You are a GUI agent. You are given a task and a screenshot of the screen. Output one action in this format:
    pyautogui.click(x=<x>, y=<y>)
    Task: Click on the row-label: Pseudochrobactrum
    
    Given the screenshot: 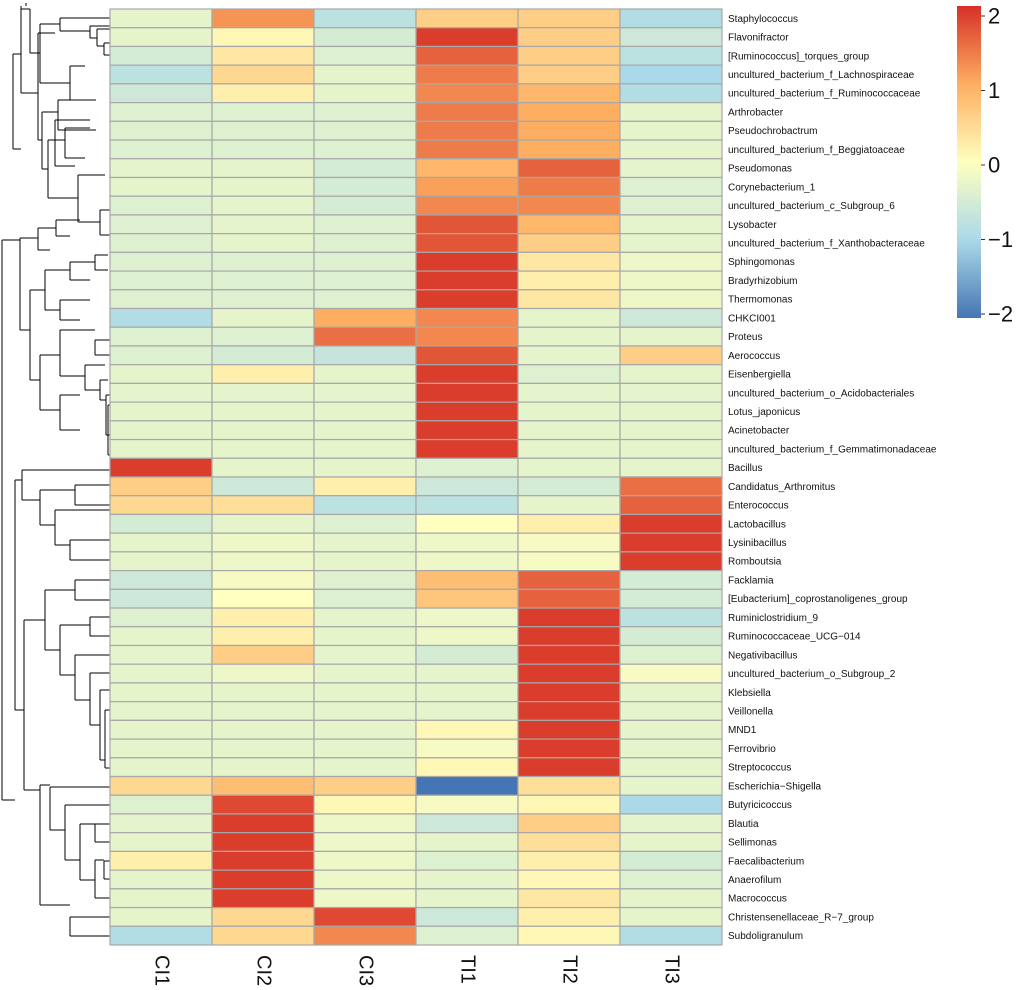 What is the action you would take?
    pyautogui.click(x=773, y=131)
    